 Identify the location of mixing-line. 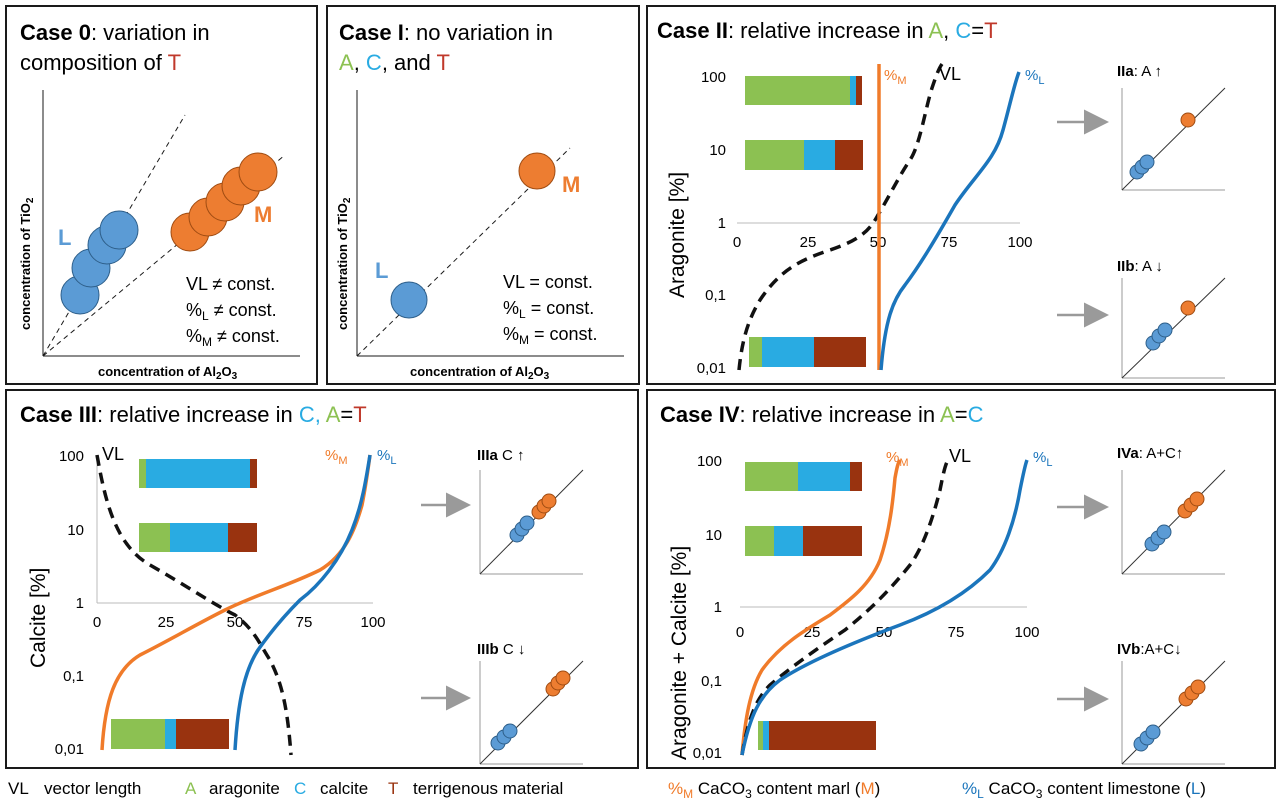
(463, 252).